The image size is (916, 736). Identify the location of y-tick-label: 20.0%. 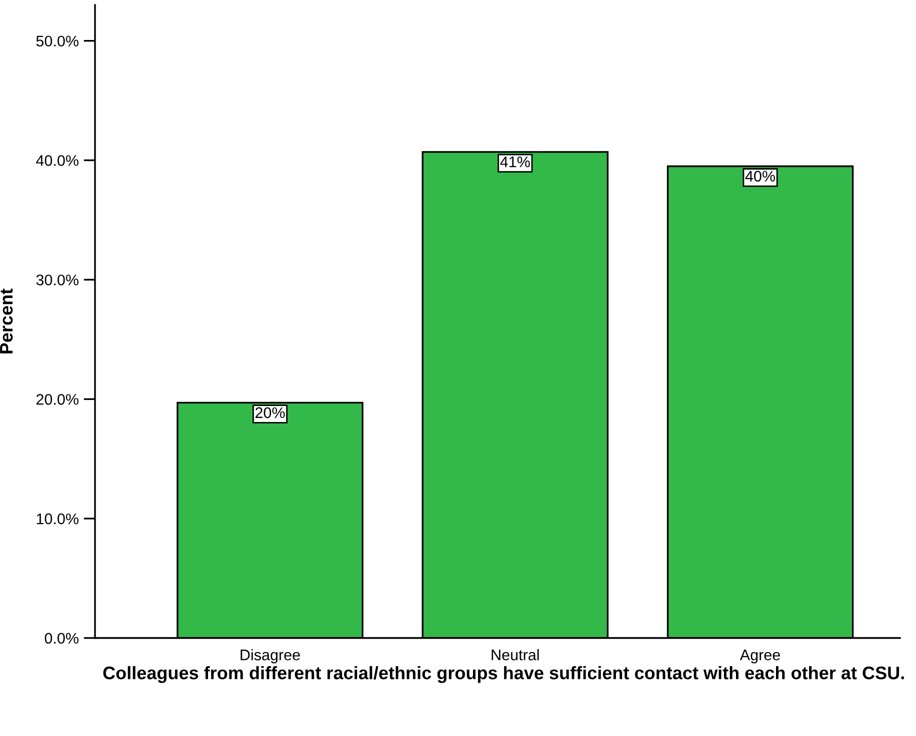
(57, 399).